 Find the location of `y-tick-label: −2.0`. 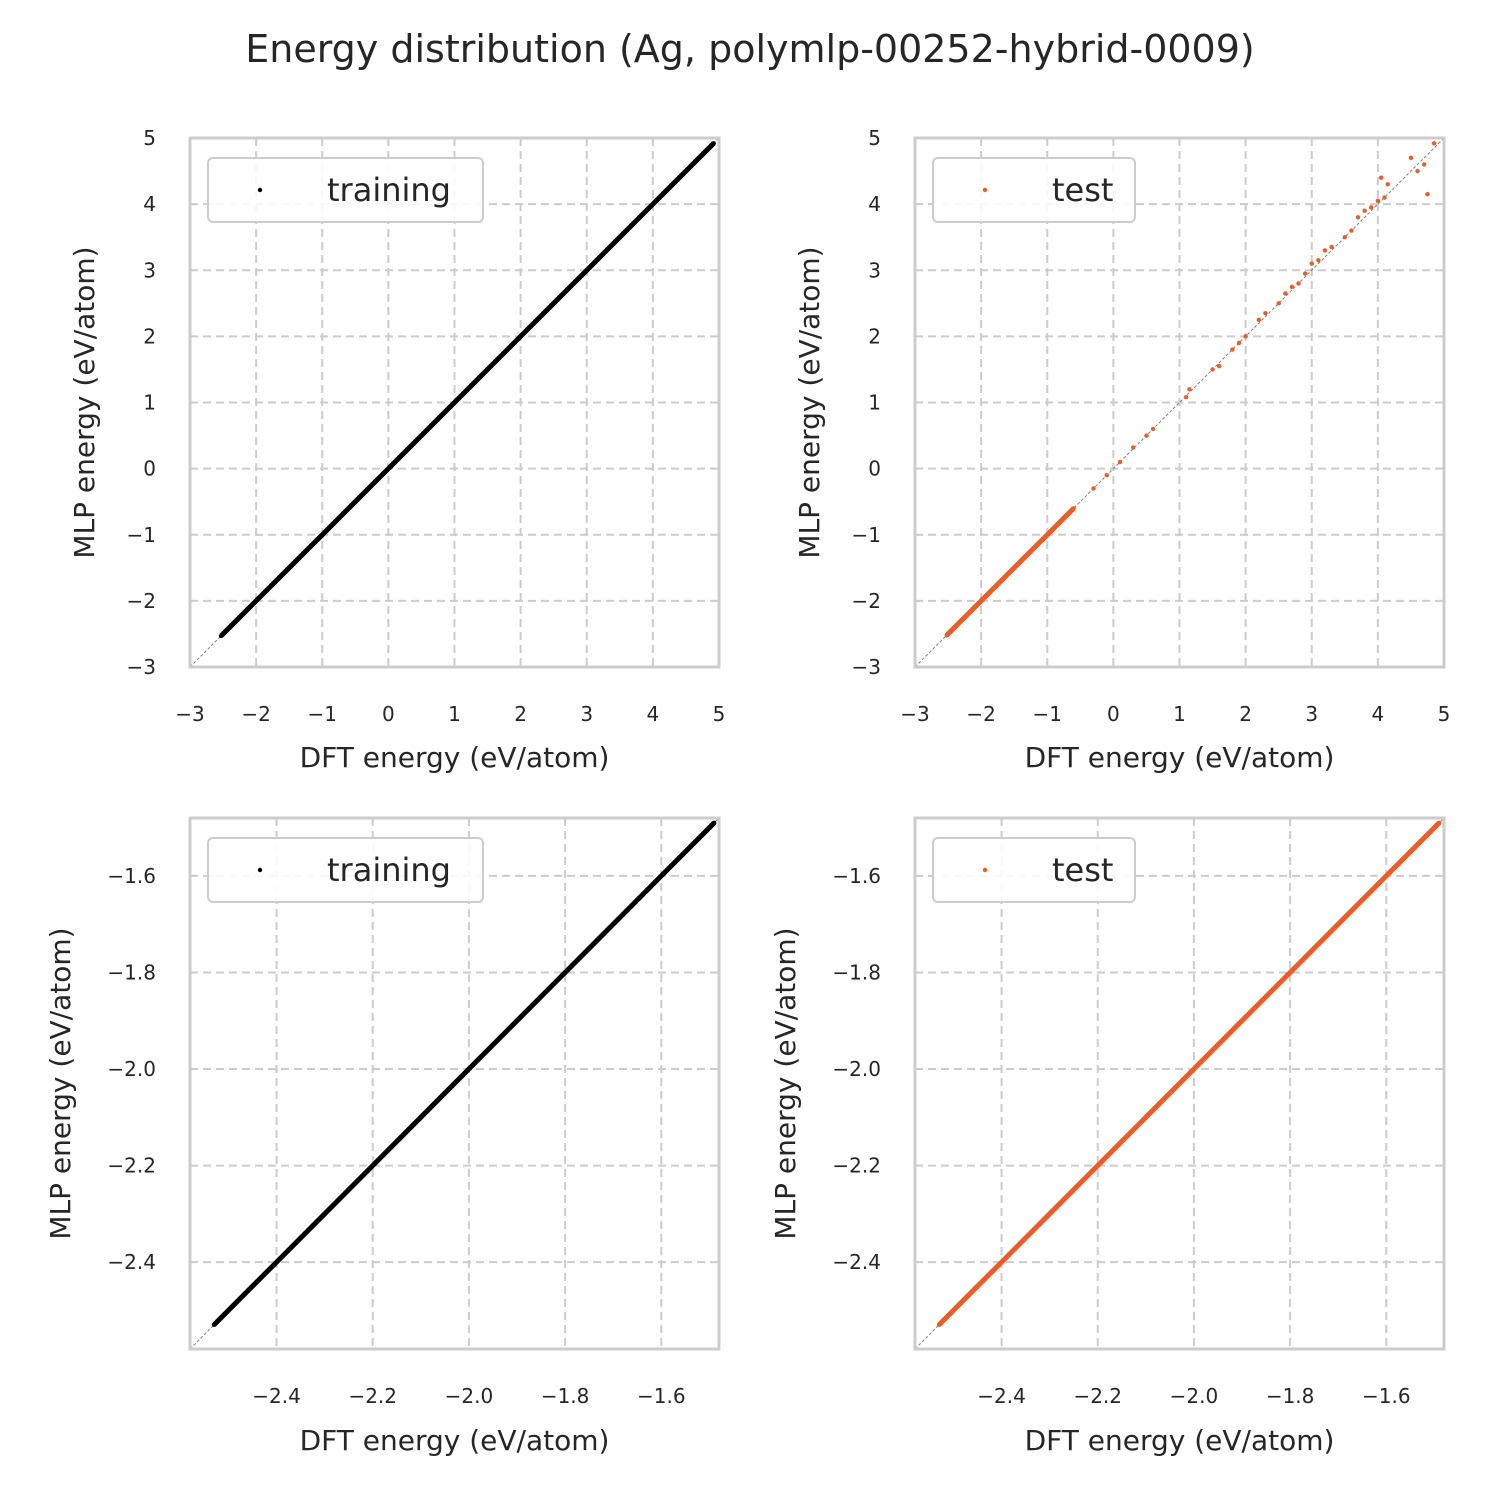

y-tick-label: −2.0 is located at coordinates (131, 1069).